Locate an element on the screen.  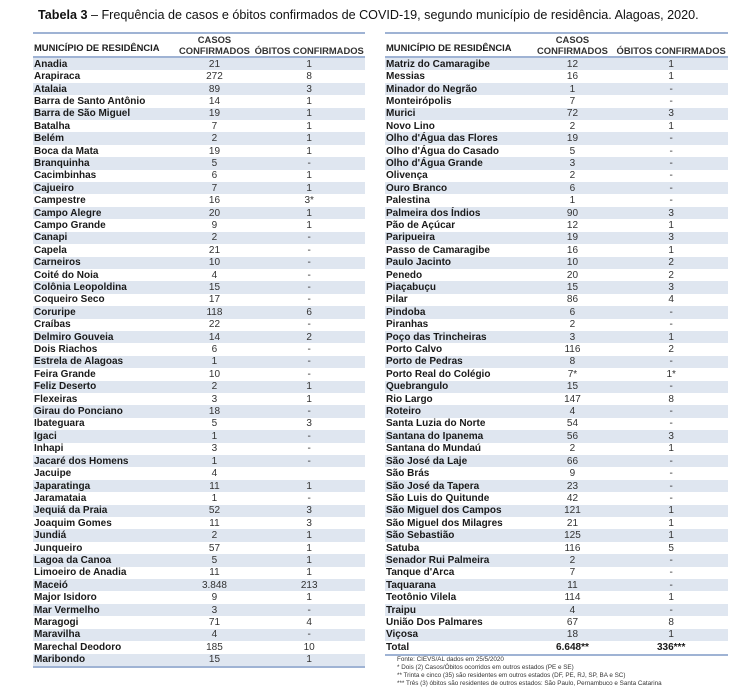
total-obitos: 336*** is located at coordinates (671, 647).